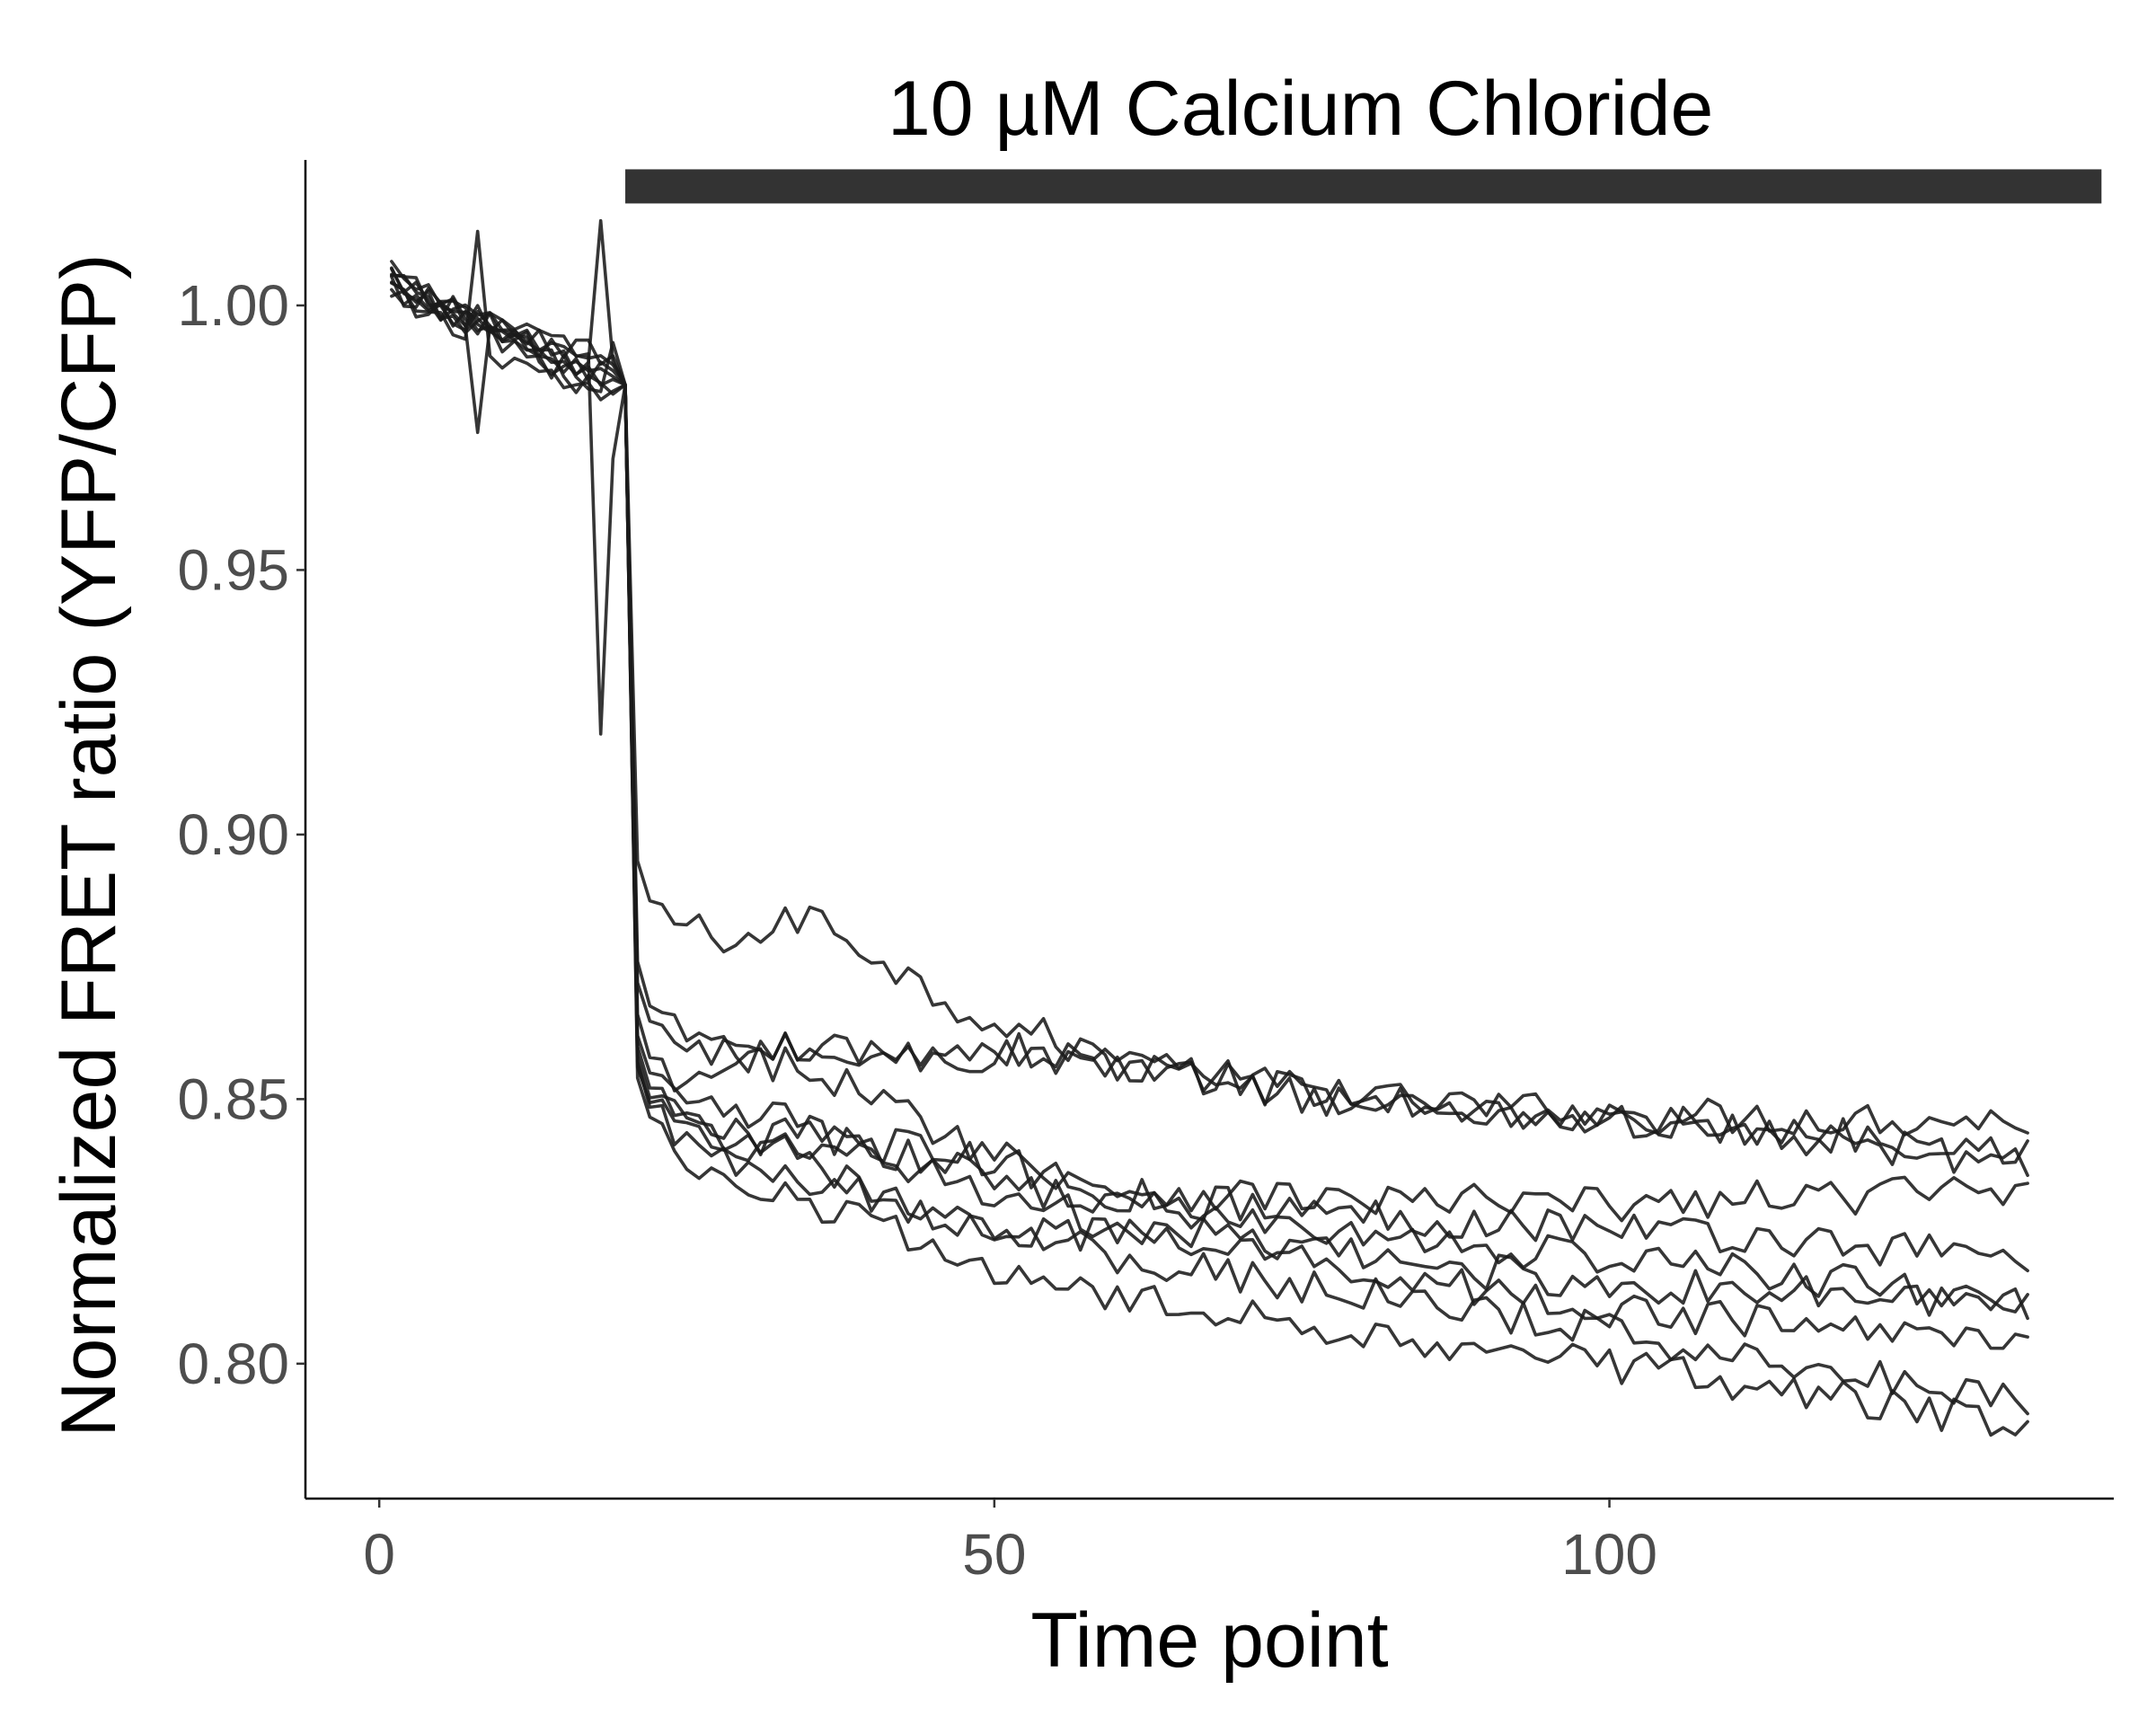 The image size is (2156, 1725). What do you see at coordinates (1363, 186) in the screenshot?
I see `treatment-bar` at bounding box center [1363, 186].